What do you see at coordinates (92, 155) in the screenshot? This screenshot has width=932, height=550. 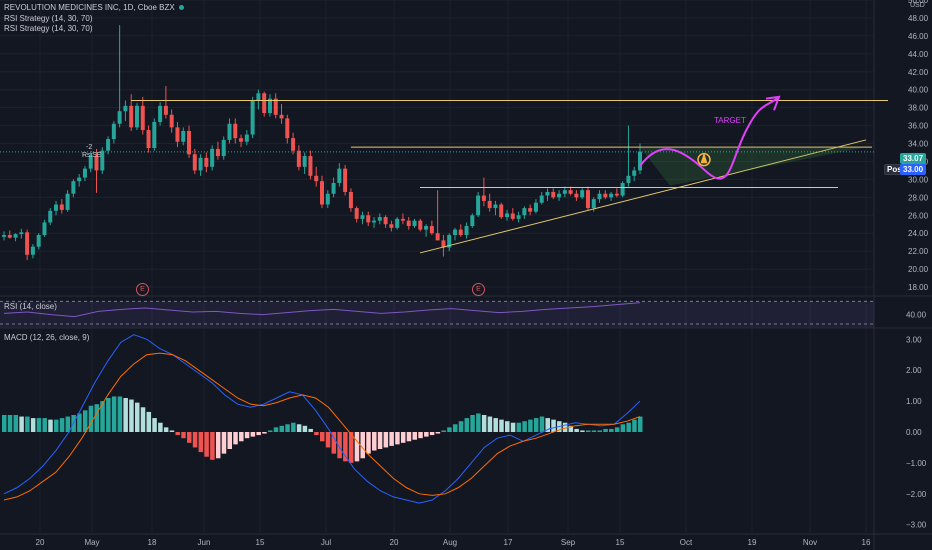 I see `rsi-signal-label: RsiSE` at bounding box center [92, 155].